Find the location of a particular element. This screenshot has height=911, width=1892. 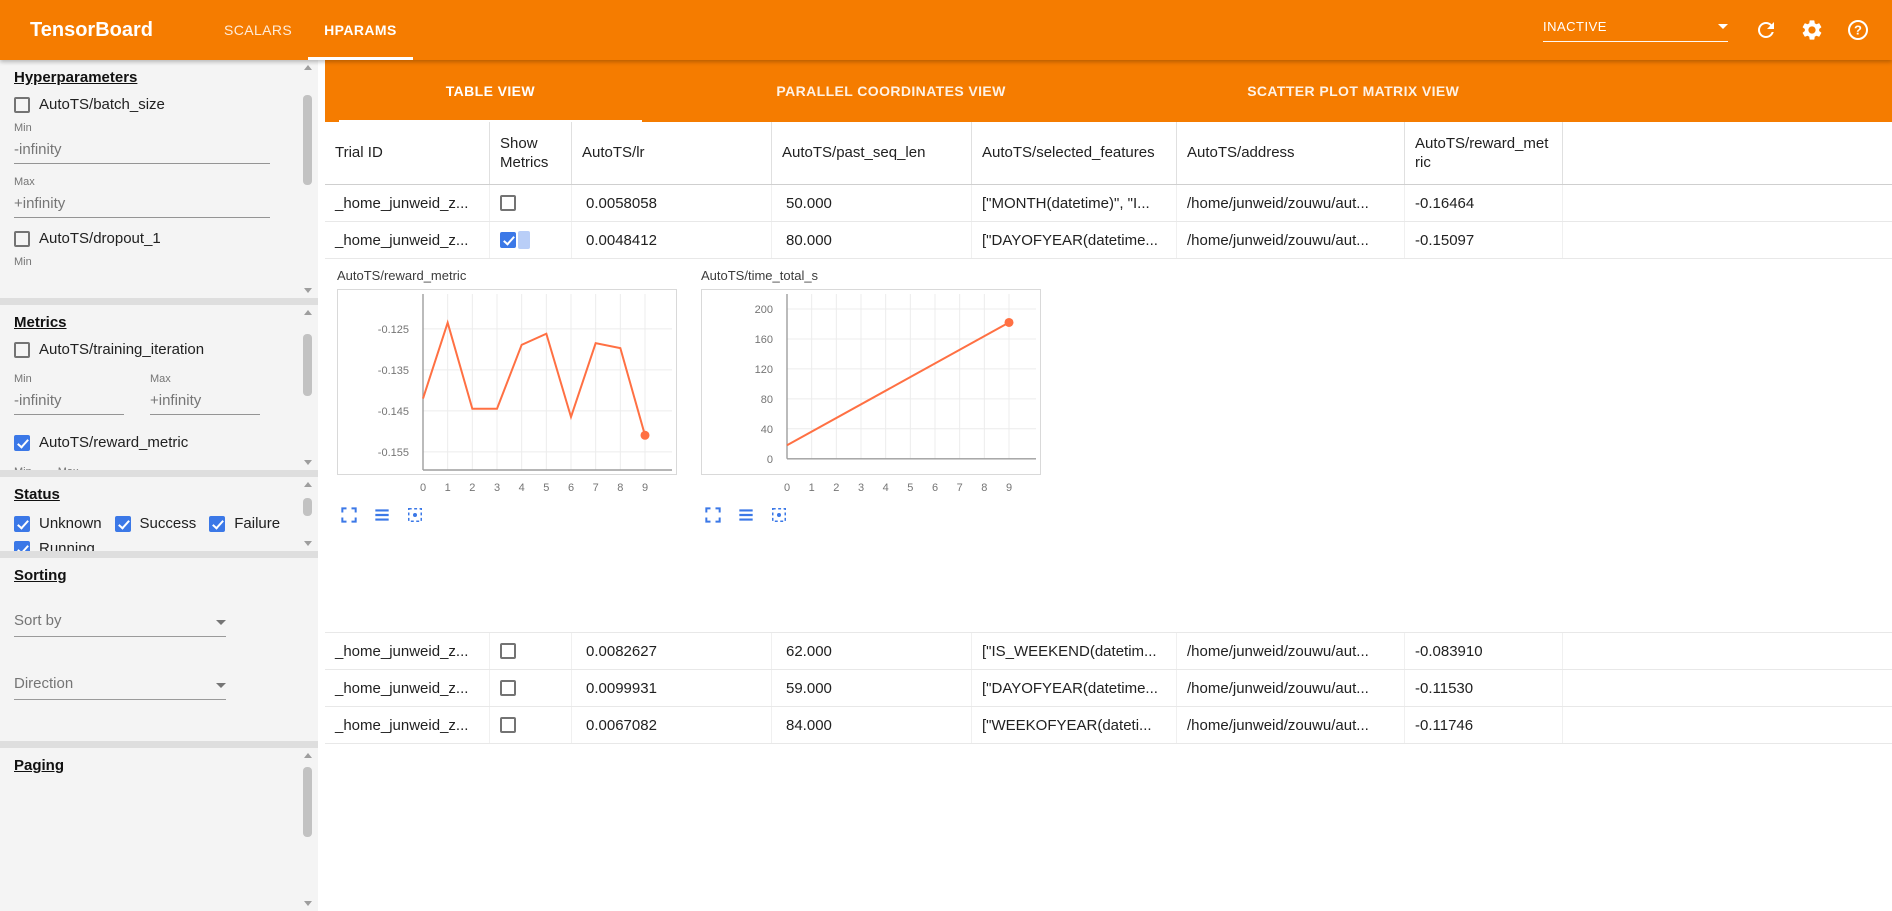

direction-select: Direction is located at coordinates (120, 687).